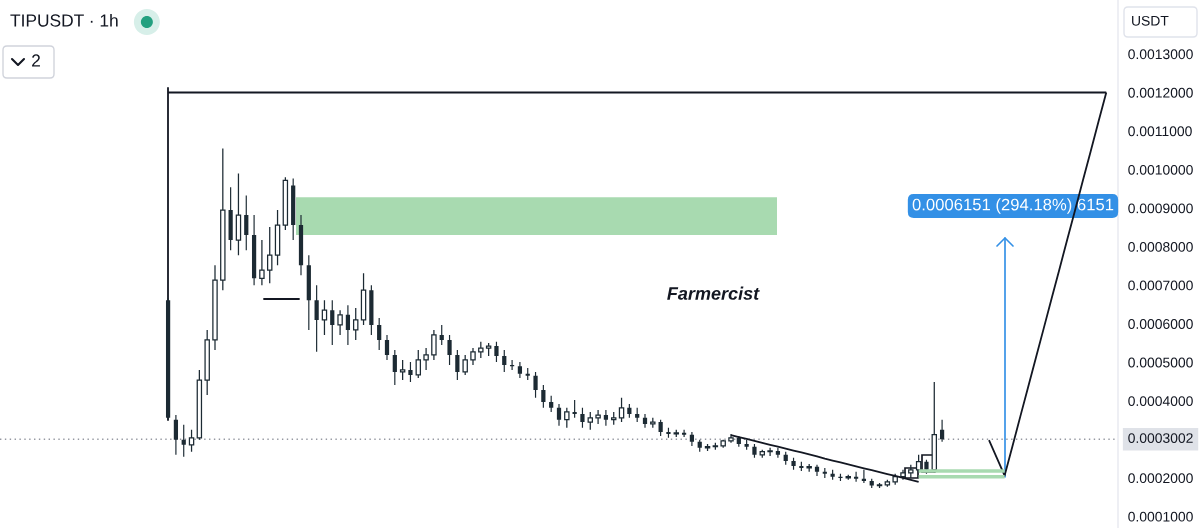 The width and height of the screenshot is (1200, 528). What do you see at coordinates (713, 293) in the screenshot?
I see `annotation: Farmercist` at bounding box center [713, 293].